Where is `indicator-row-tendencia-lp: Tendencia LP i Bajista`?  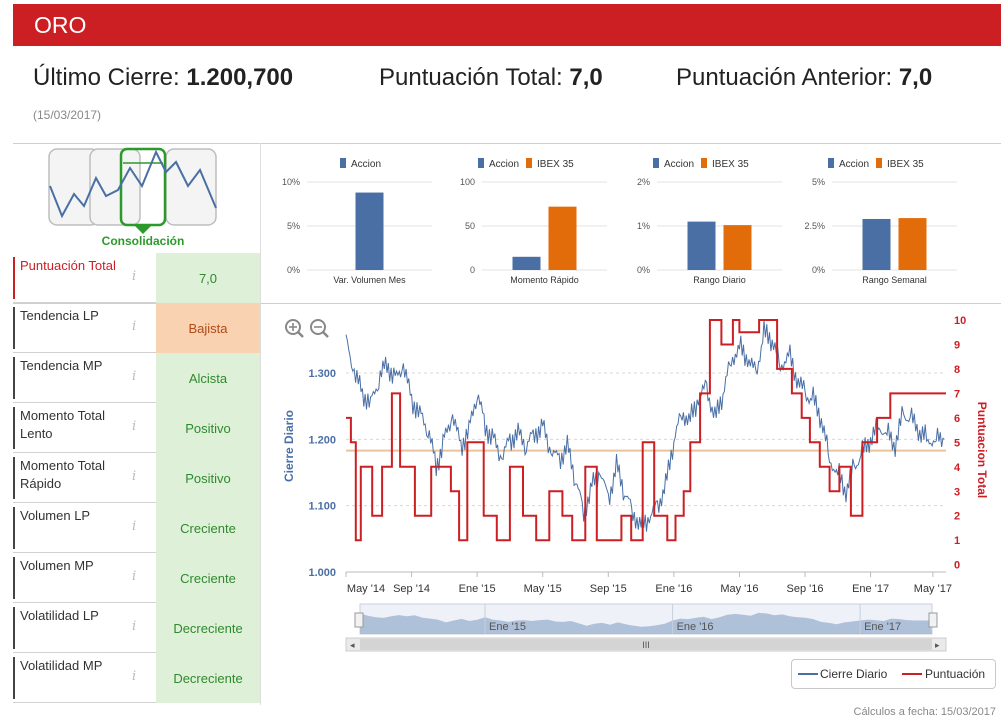 indicator-row-tendencia-lp: Tendencia LP i Bajista is located at coordinates (136, 328).